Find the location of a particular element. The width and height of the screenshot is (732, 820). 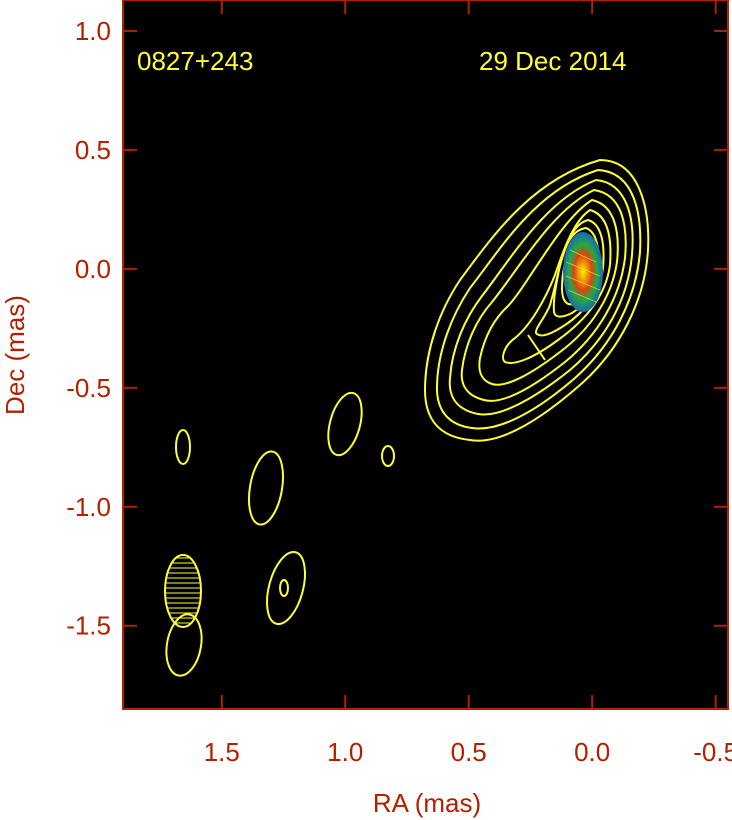

component-5-outer-contour is located at coordinates (286, 588).